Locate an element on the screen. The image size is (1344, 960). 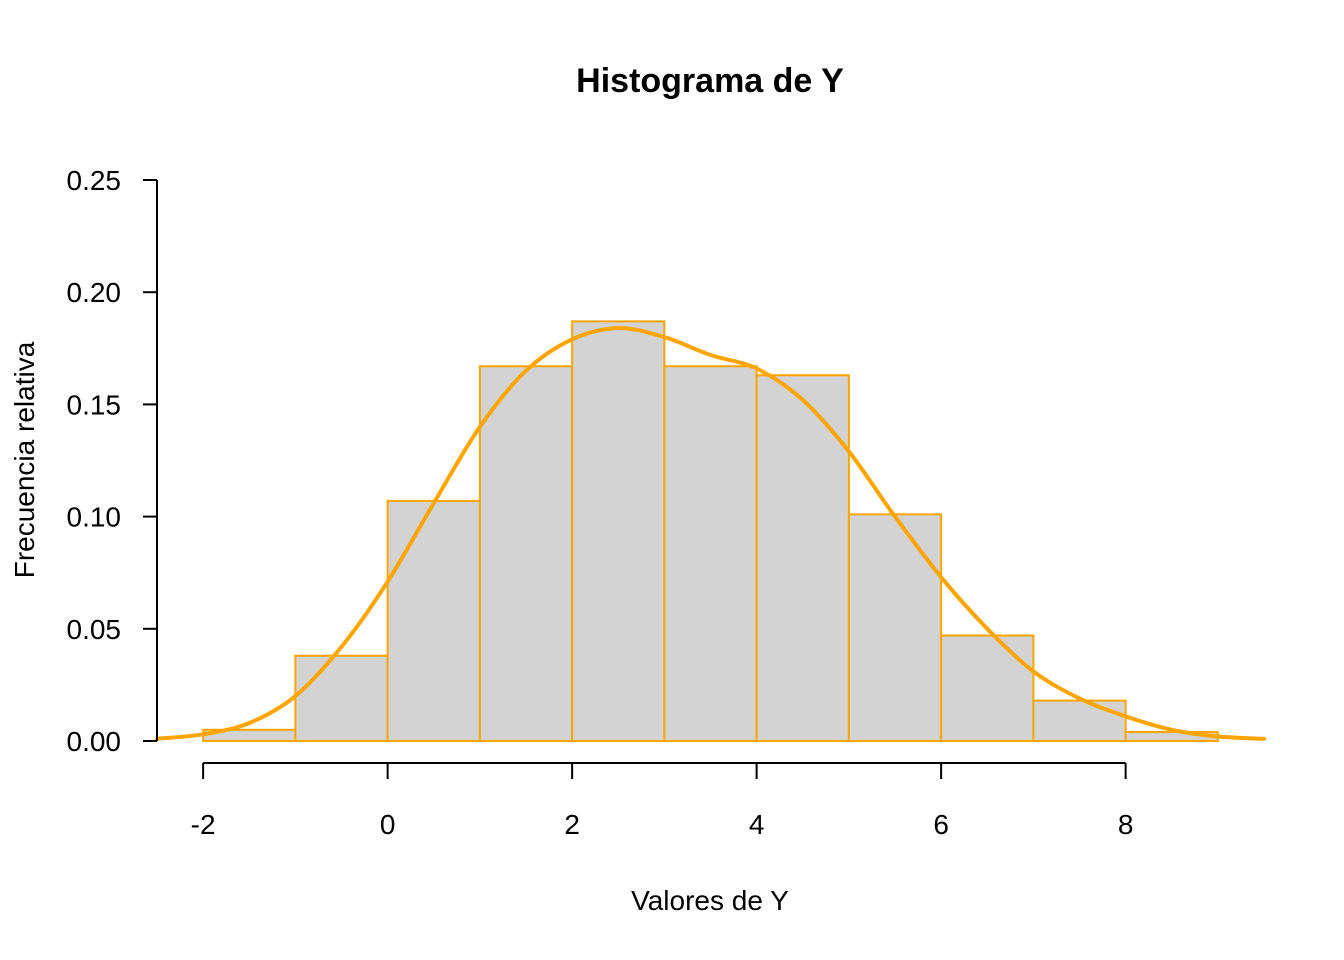
y-axis-label: Frecuencia relativa is located at coordinates (24, 459).